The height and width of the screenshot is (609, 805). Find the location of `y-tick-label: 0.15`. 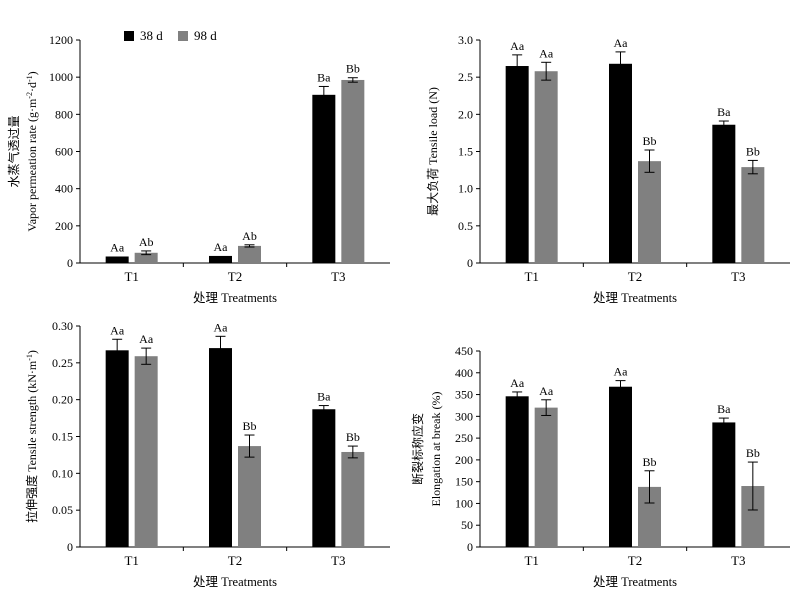

y-tick-label: 0.15 is located at coordinates (62, 437).